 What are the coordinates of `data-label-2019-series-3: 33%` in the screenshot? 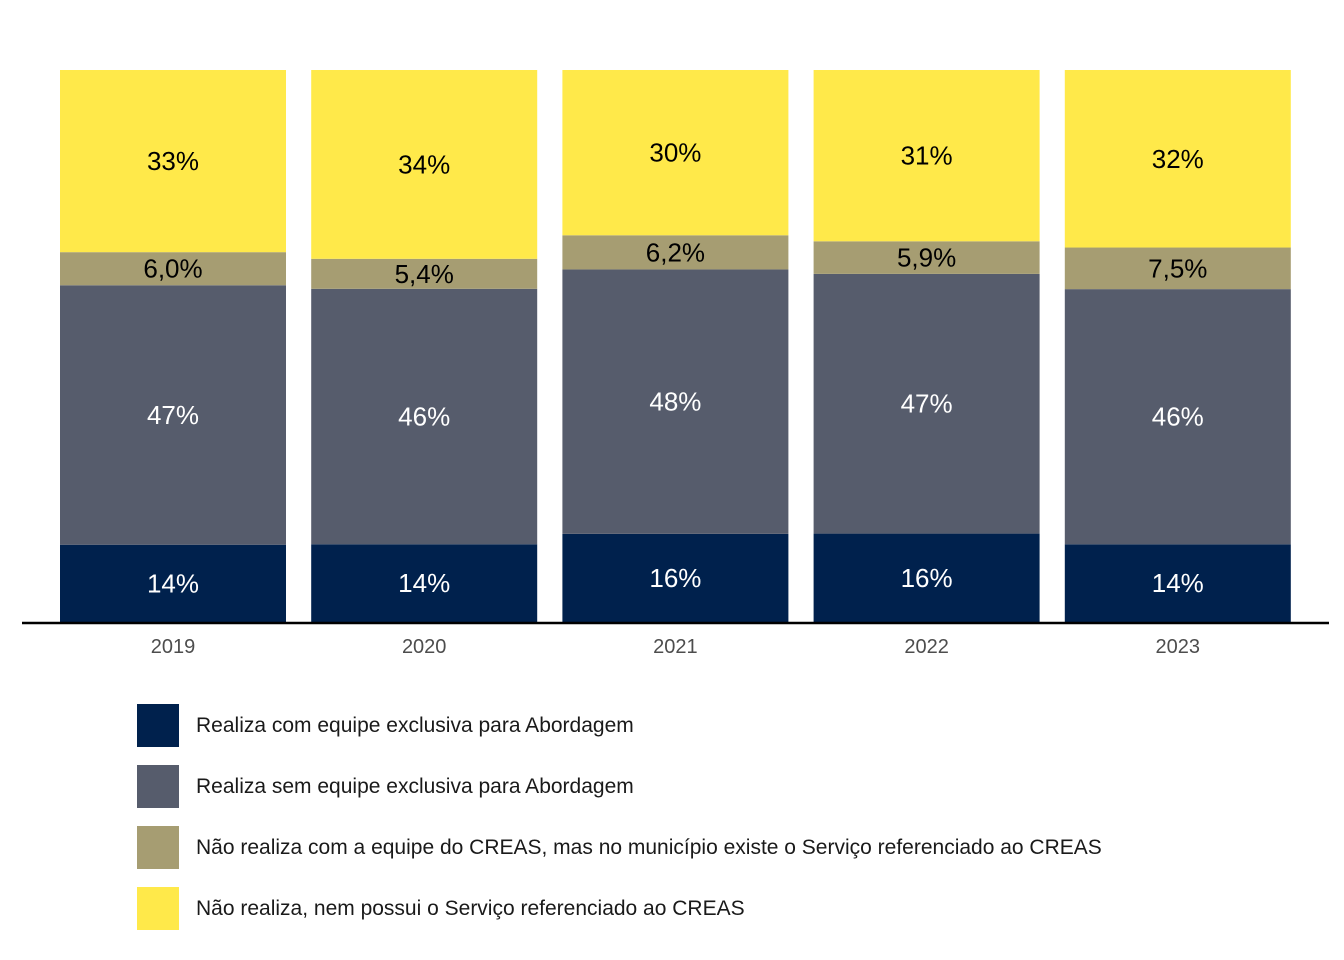 It's located at (173, 161).